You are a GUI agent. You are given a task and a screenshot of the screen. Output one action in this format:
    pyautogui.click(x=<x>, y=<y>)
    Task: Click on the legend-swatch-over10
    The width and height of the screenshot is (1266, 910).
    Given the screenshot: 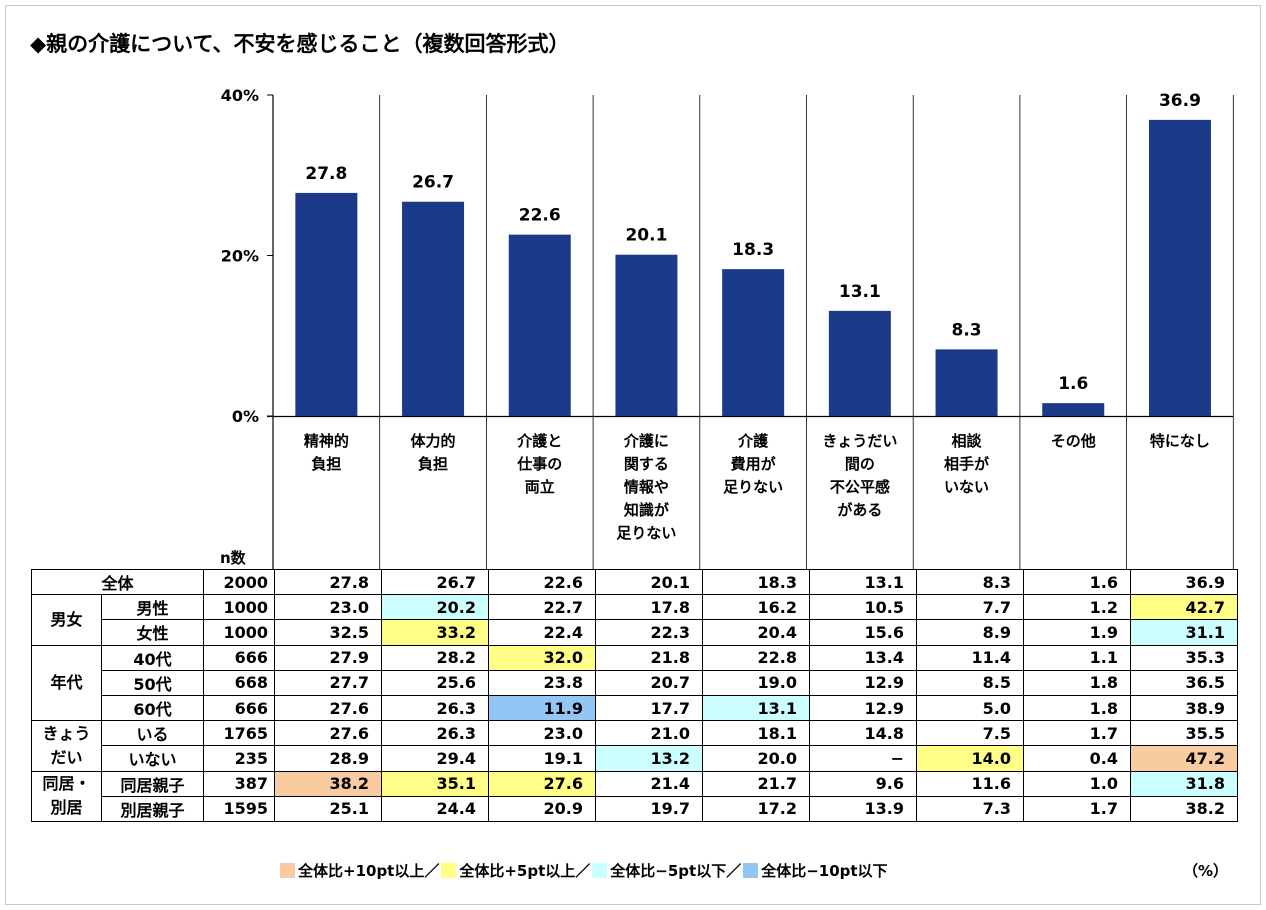 What is the action you would take?
    pyautogui.click(x=287, y=870)
    